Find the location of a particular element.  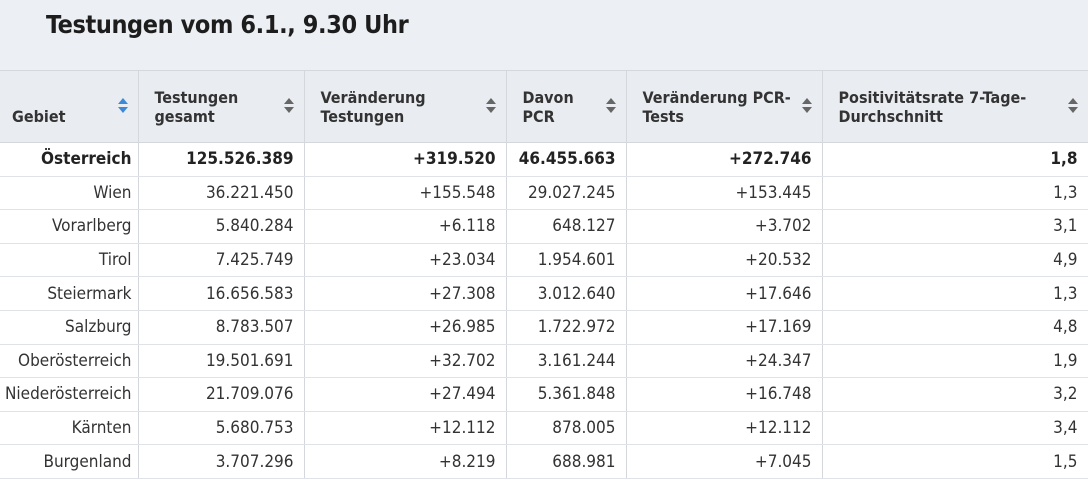

table-cell: 8.783.507 is located at coordinates (221, 327).